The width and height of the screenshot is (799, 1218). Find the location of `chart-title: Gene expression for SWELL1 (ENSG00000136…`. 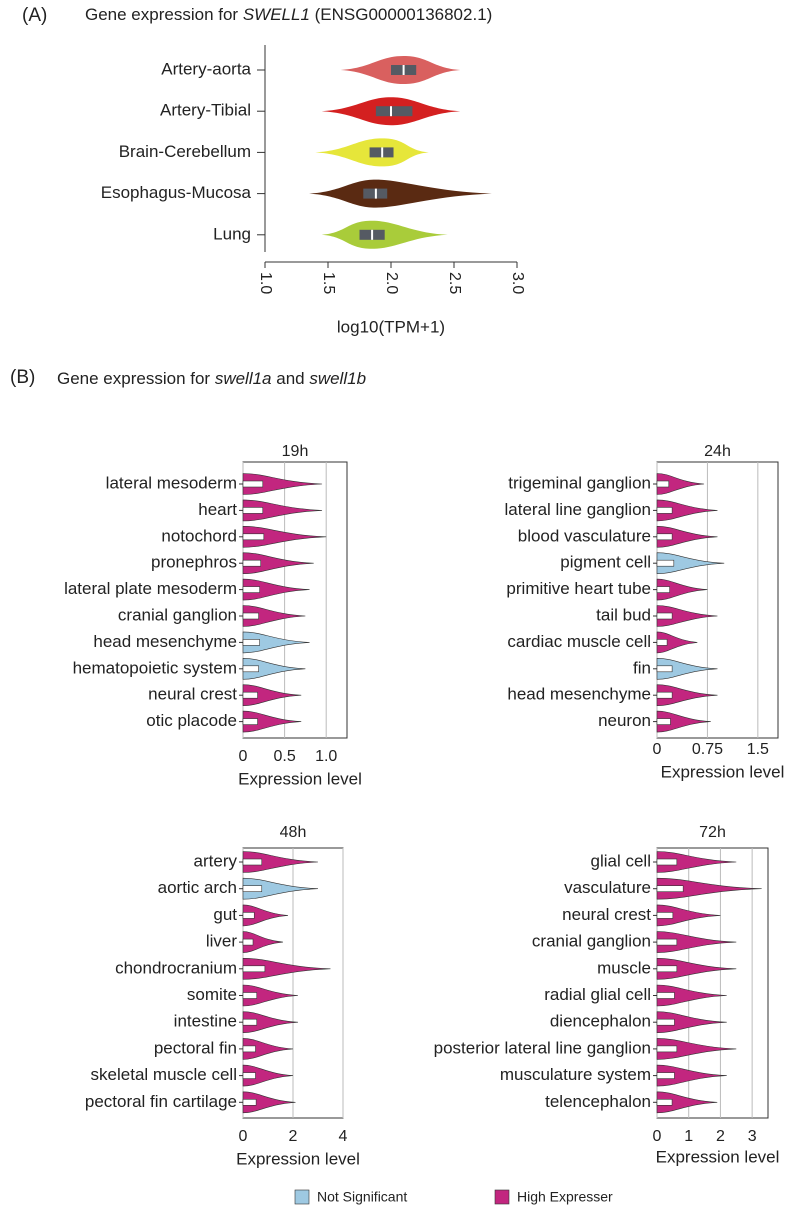

chart-title: Gene expression for SWELL1 (ENSG00000136… is located at coordinates (288, 14).